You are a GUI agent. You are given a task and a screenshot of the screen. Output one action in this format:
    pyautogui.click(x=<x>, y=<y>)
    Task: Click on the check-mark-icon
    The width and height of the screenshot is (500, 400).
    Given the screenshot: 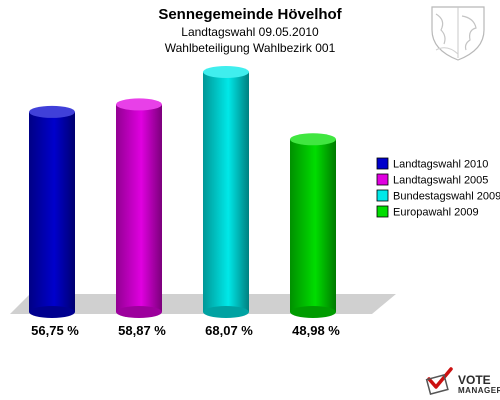 What is the action you would take?
    pyautogui.click(x=439, y=381)
    